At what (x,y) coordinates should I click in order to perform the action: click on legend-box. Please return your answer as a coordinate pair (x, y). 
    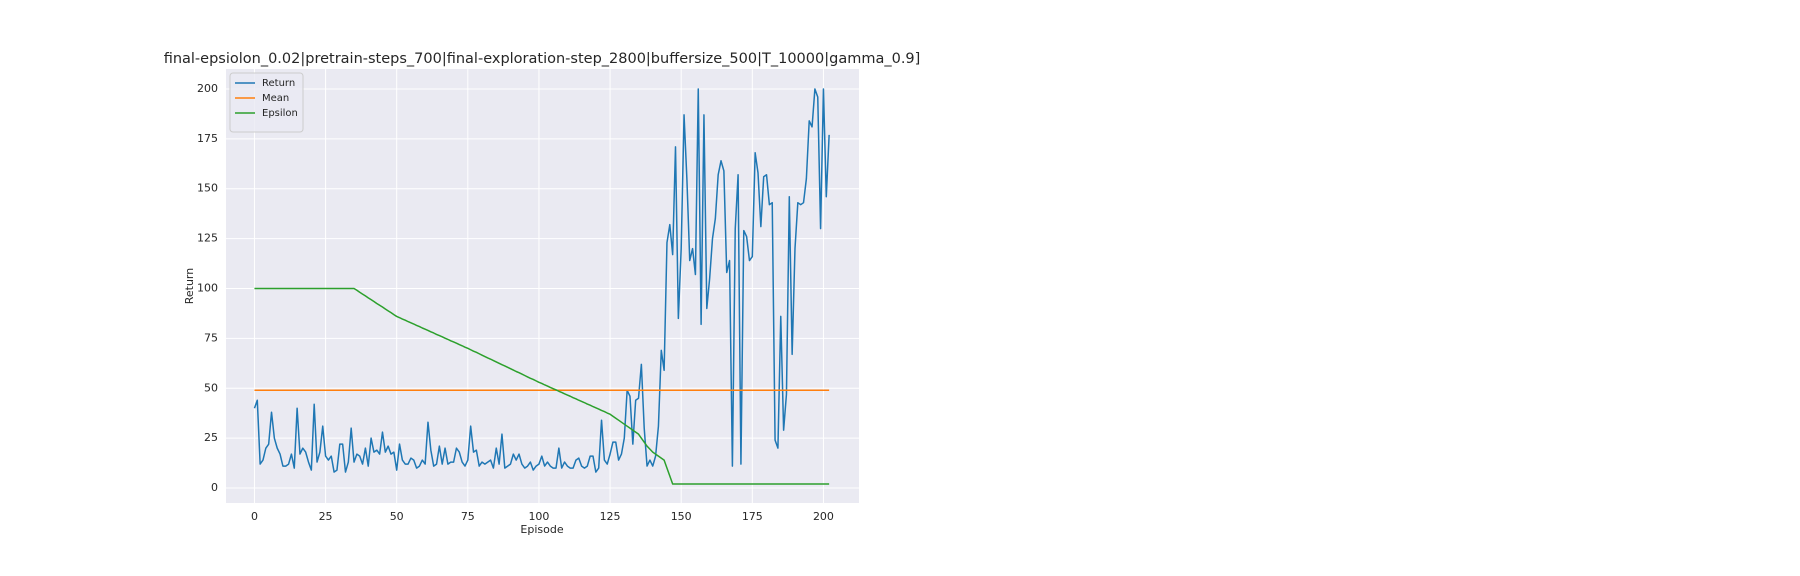
    Looking at the image, I should click on (266, 102).